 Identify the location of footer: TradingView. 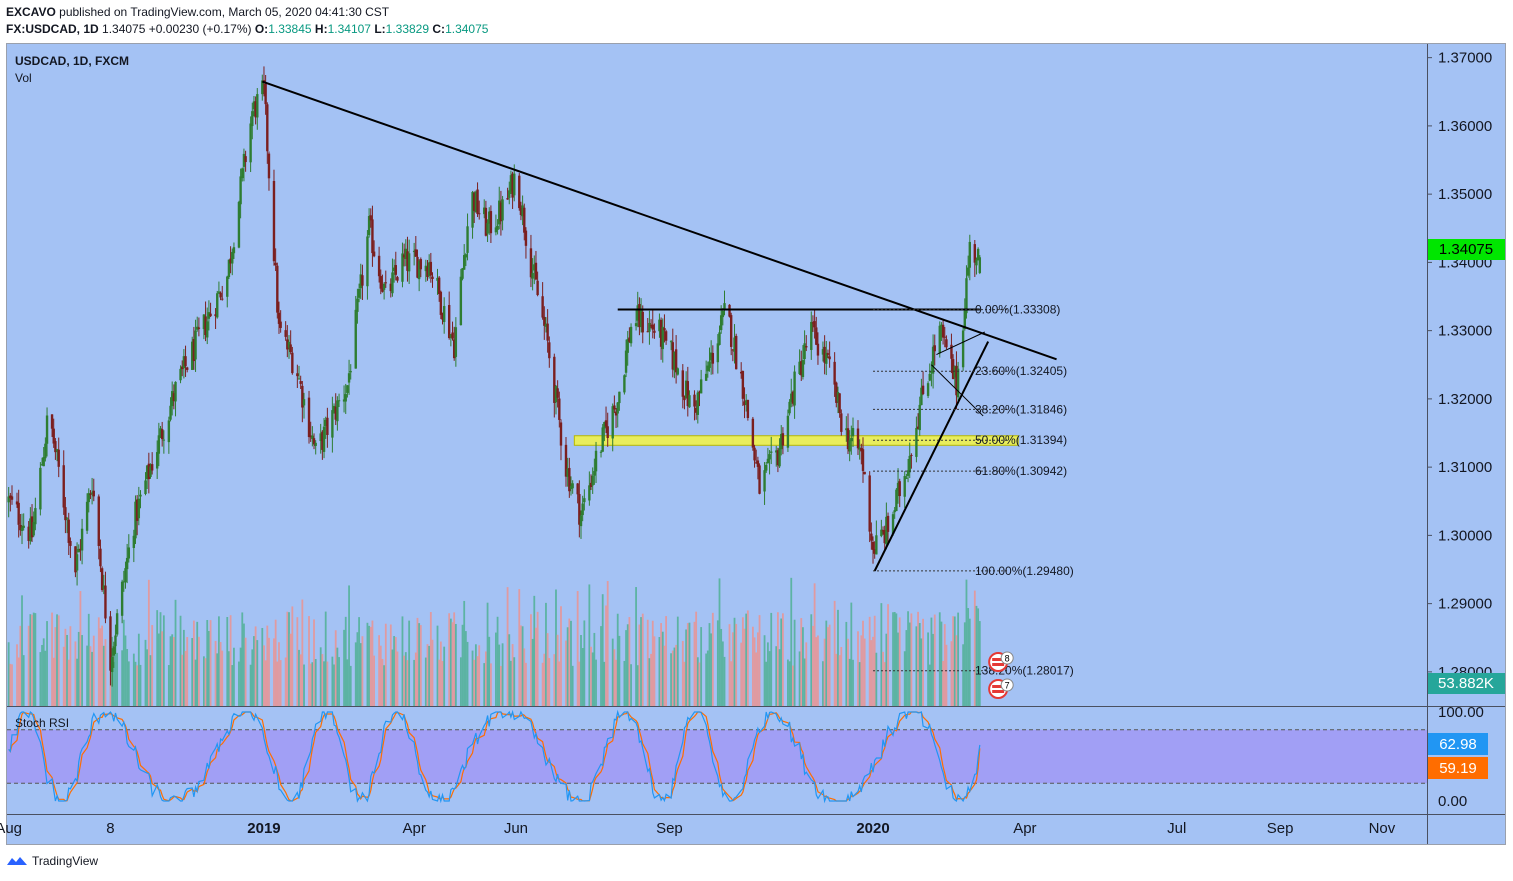
(52, 861).